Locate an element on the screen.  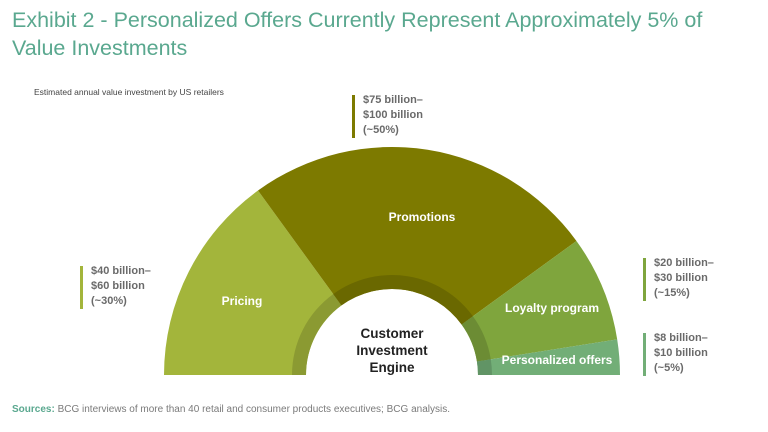
annotation-line: $20 billion– is located at coordinates (684, 263).